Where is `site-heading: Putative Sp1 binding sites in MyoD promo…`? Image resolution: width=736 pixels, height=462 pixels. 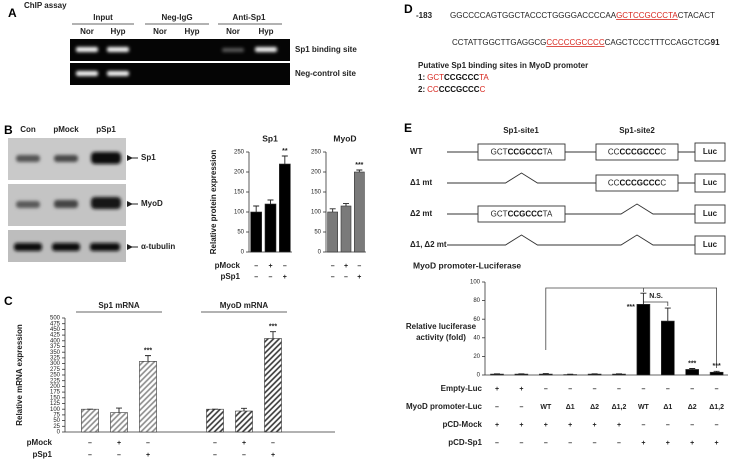 site-heading: Putative Sp1 binding sites in MyoD promo… is located at coordinates (503, 65).